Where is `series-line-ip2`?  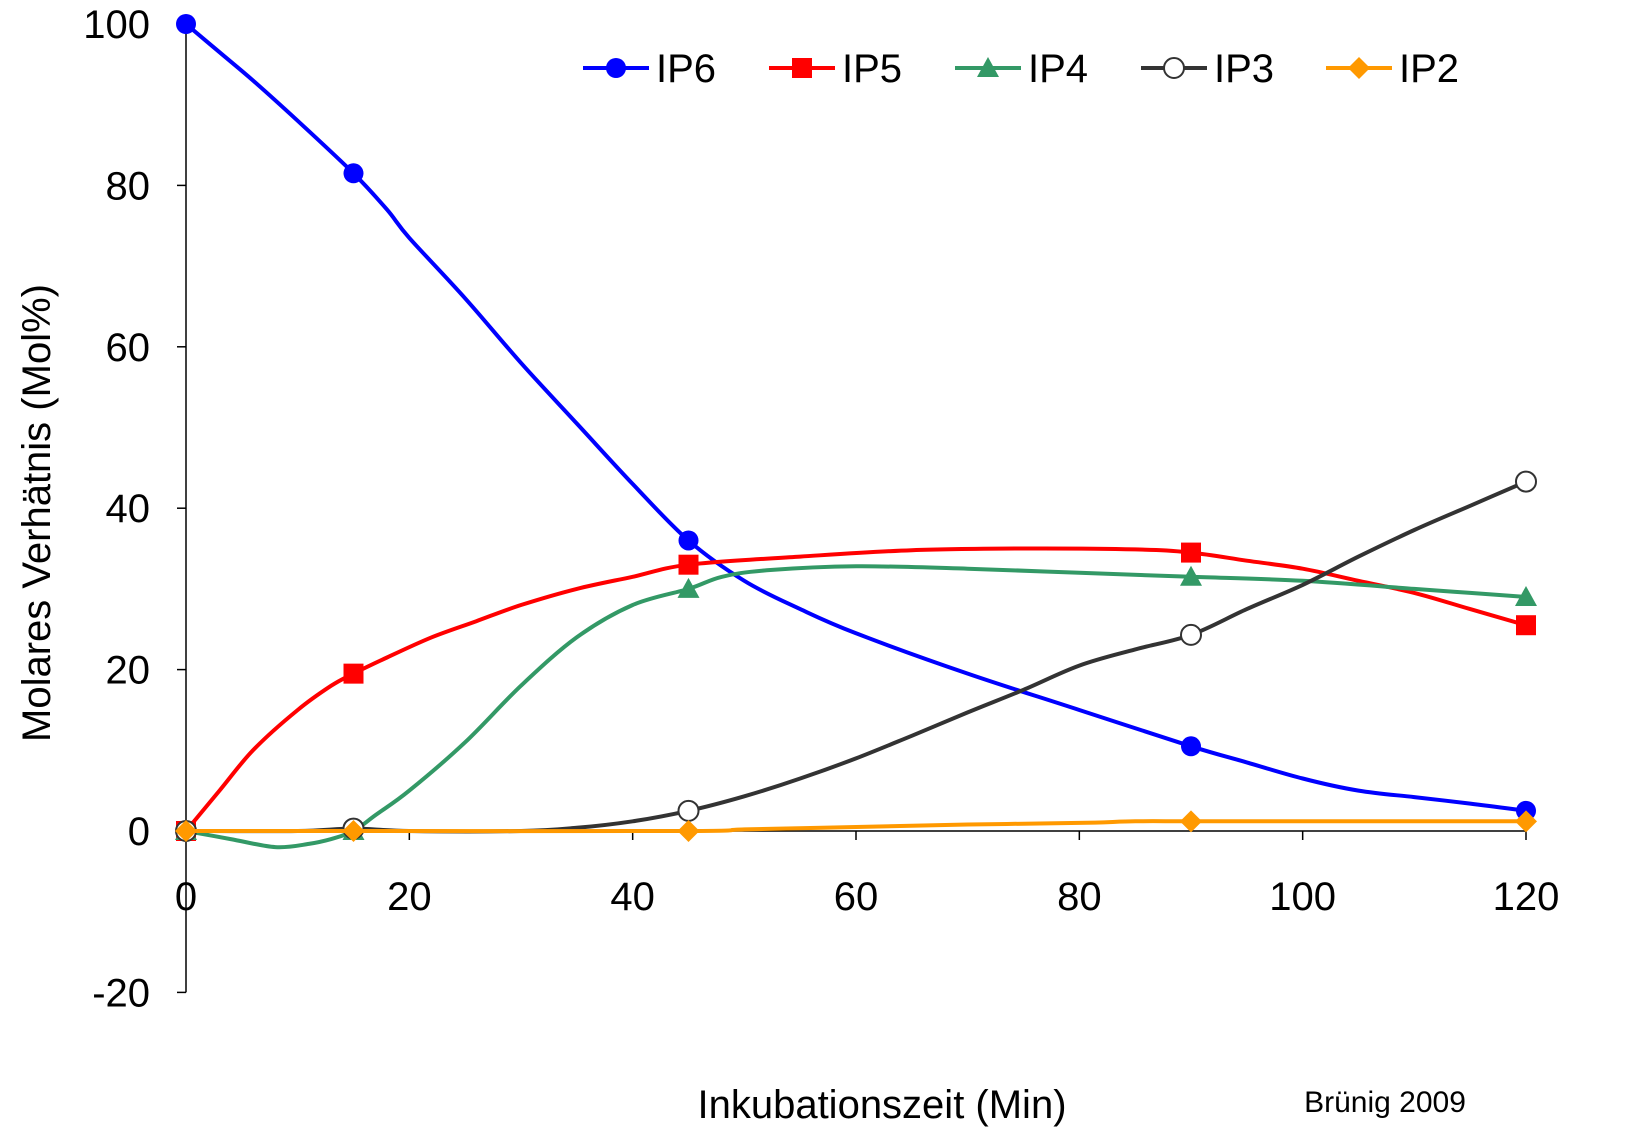 series-line-ip2 is located at coordinates (856, 826).